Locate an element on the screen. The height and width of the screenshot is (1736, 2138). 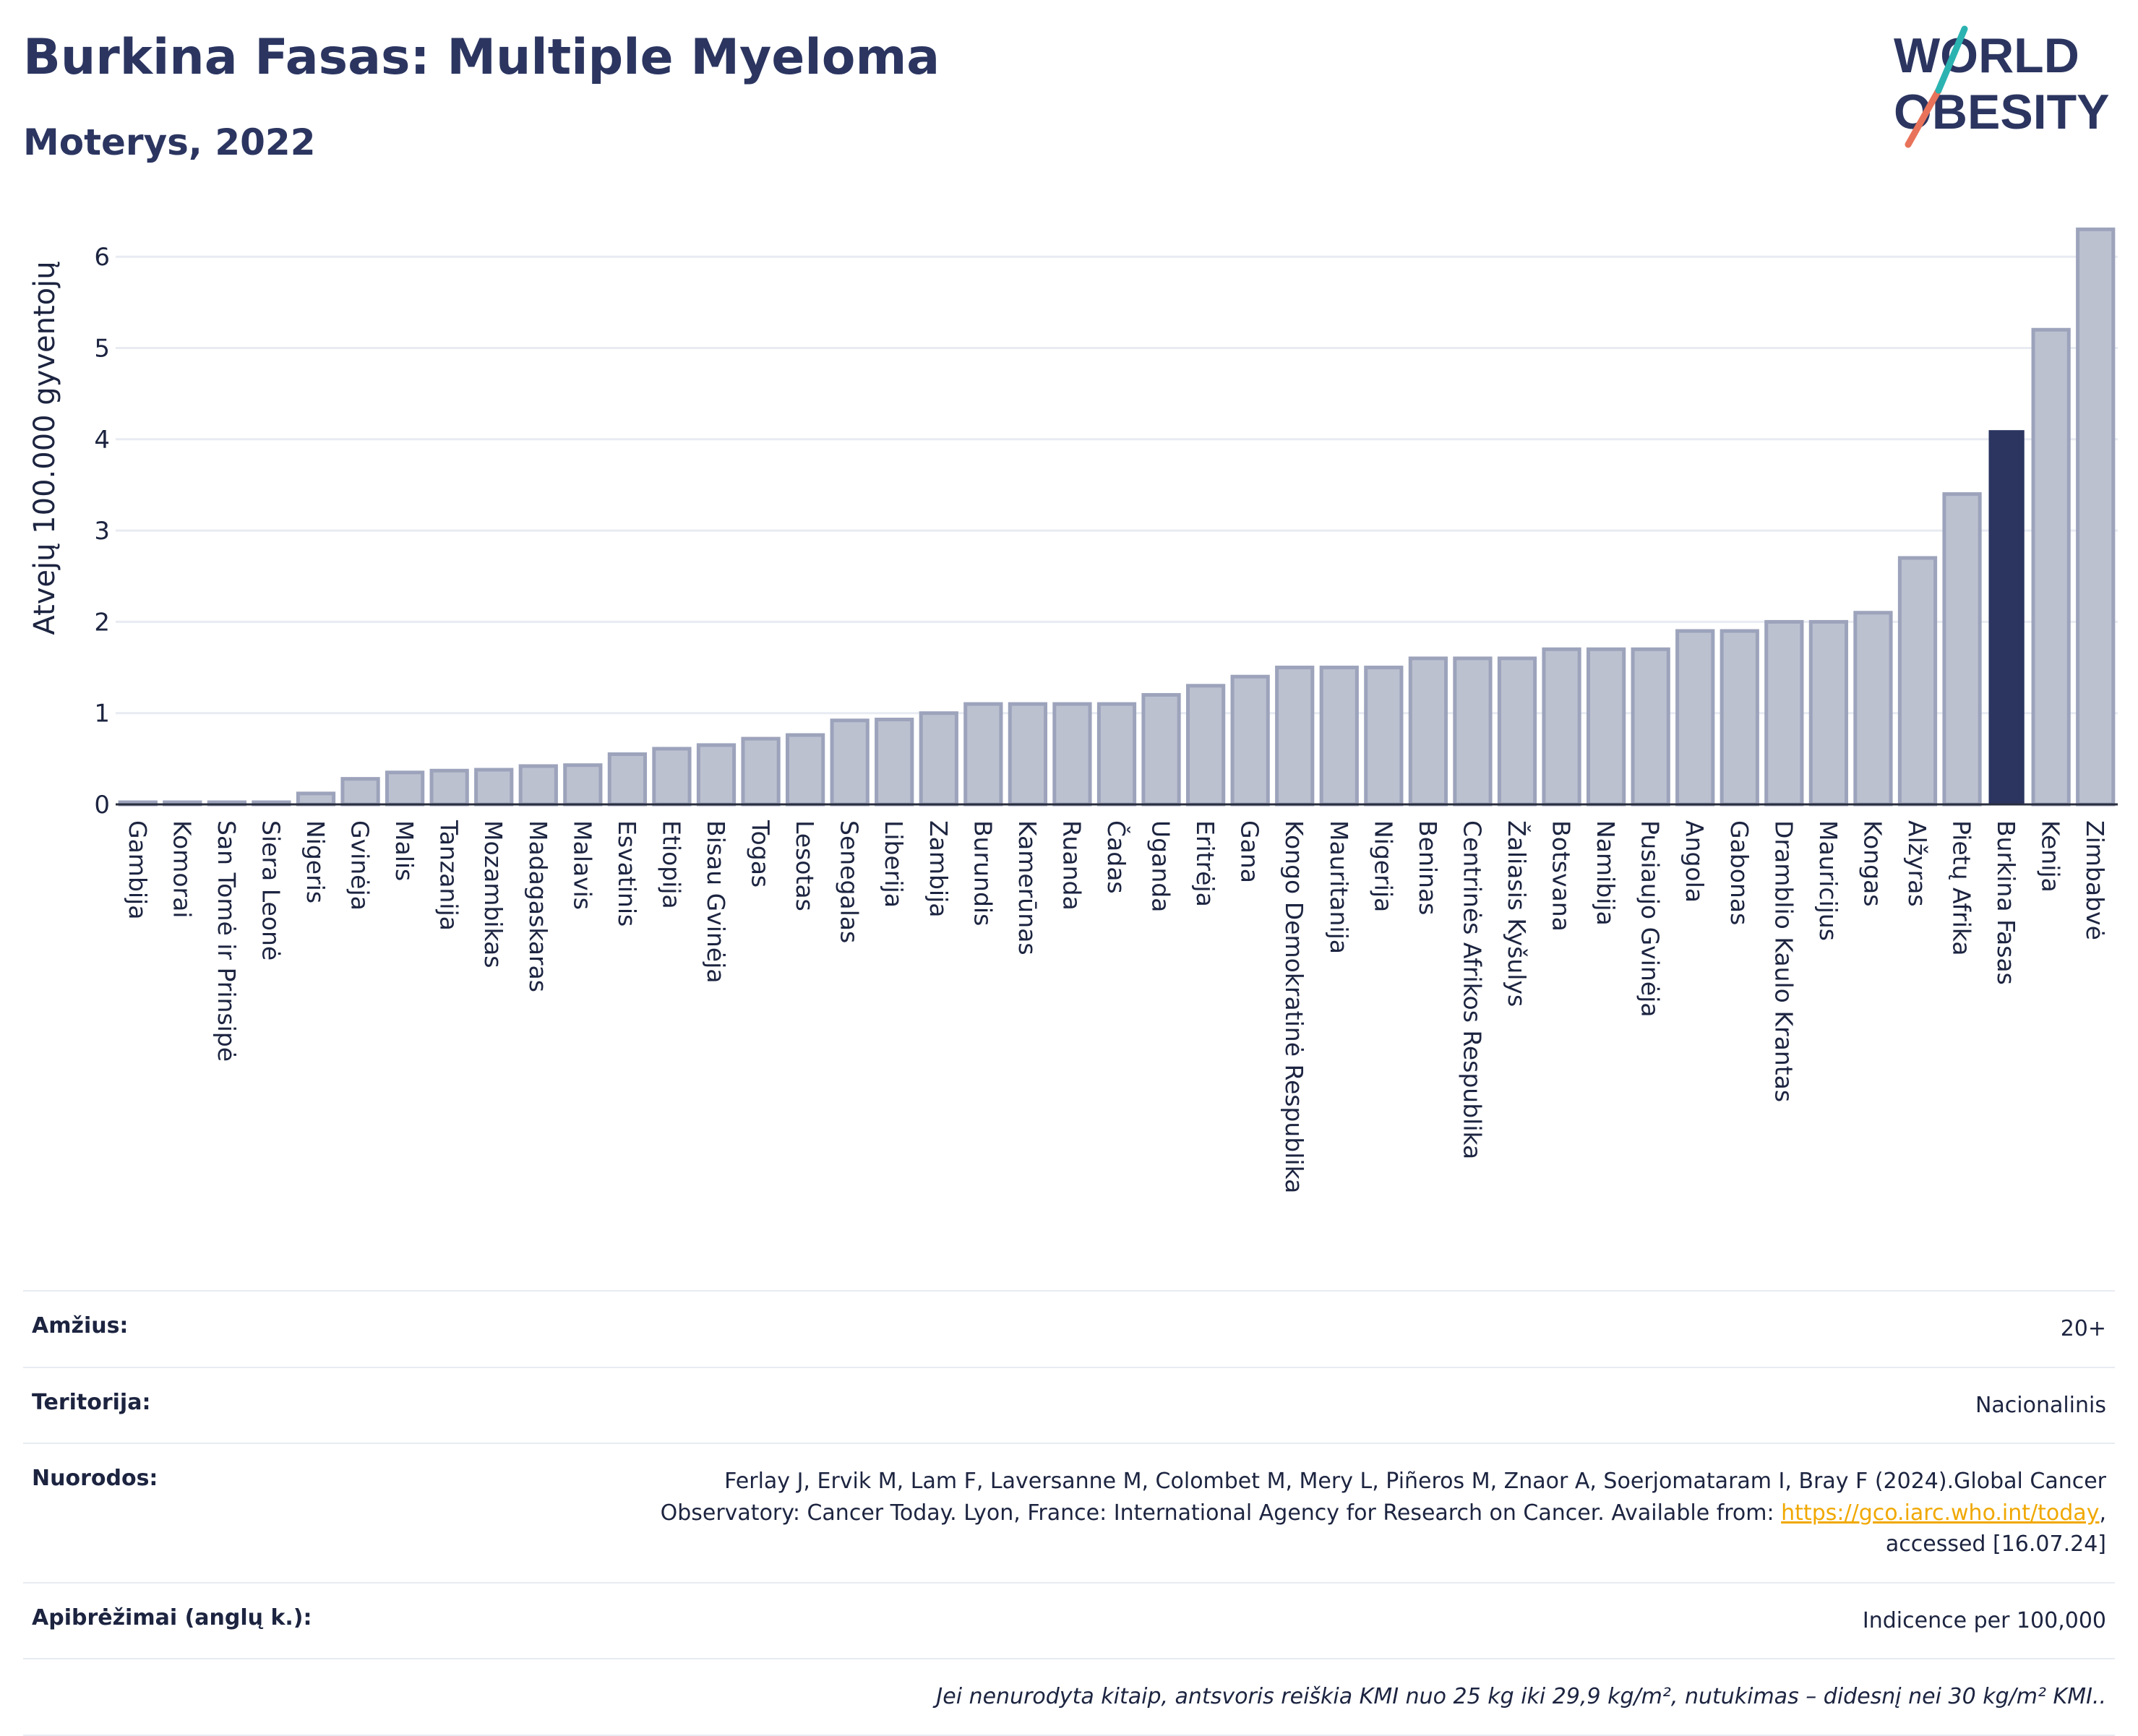
x-tick-label: Malavis is located at coordinates (582, 865).